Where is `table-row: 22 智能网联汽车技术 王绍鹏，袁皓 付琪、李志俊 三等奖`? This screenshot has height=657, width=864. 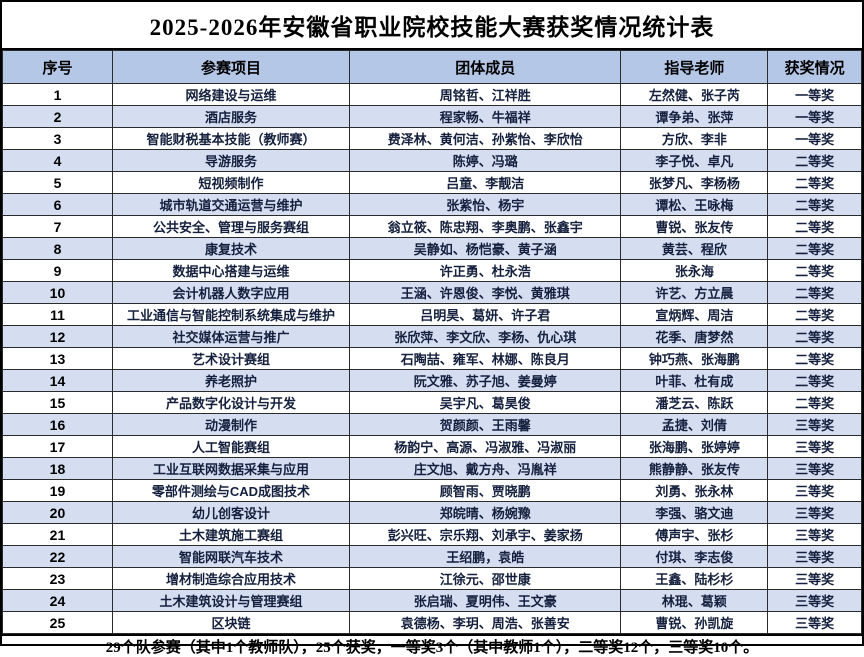
table-row: 22 智能网联汽车技术 王绍鹏，袁皓 付琪、李志俊 三等奖 is located at coordinates (432, 556).